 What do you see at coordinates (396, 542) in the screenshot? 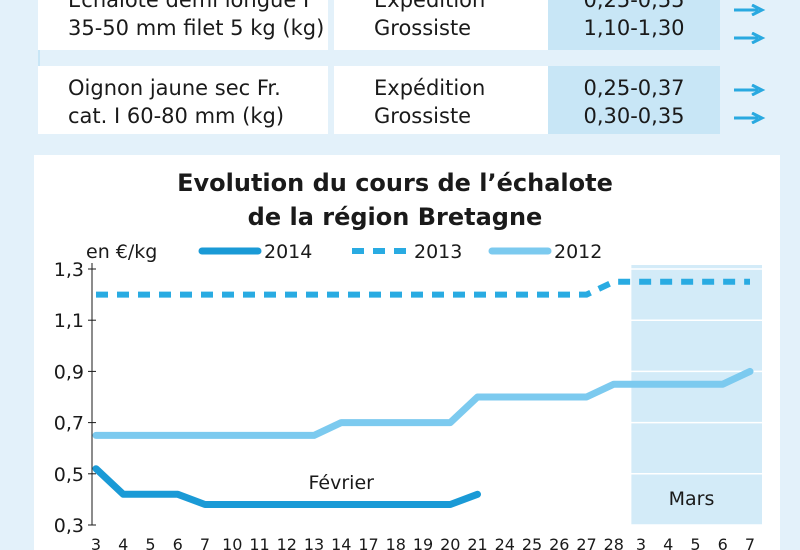
I see `x-tick-label: 18` at bounding box center [396, 542].